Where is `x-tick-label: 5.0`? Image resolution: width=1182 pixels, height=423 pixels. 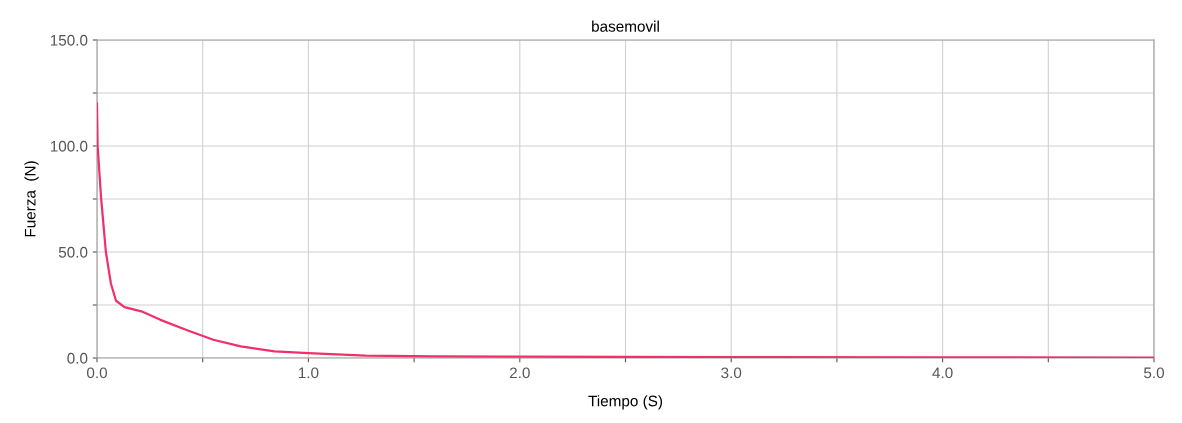
x-tick-label: 5.0 is located at coordinates (1154, 373).